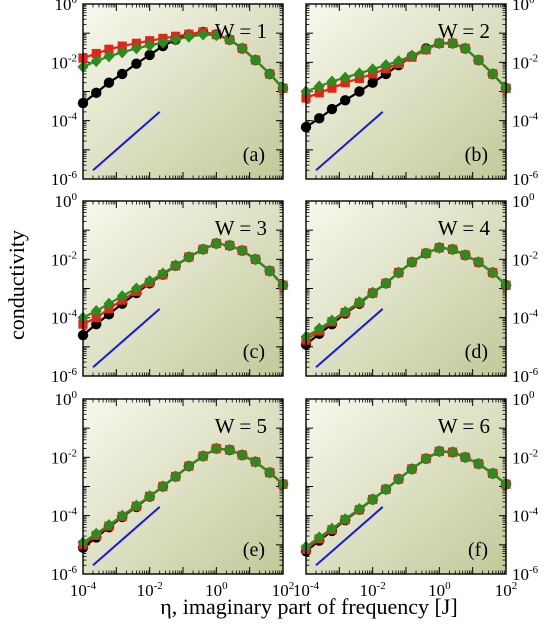 The width and height of the screenshot is (559, 625). I want to click on panel-letter: (e), so click(254, 550).